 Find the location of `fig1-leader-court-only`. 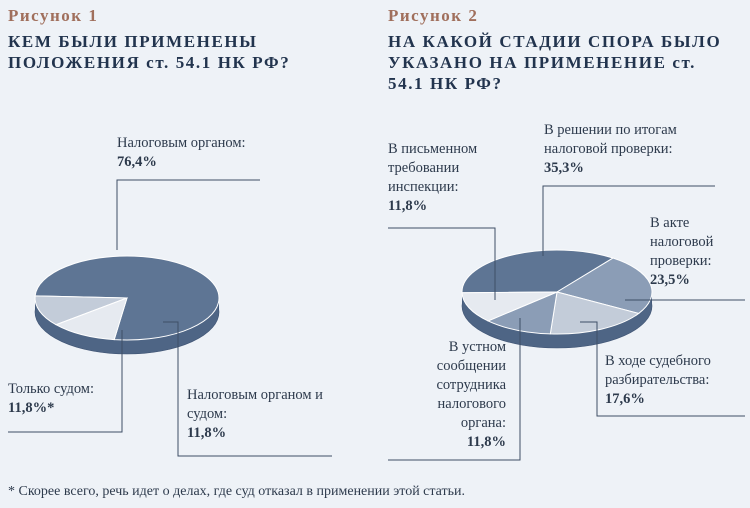

fig1-leader-court-only is located at coordinates (65, 381).